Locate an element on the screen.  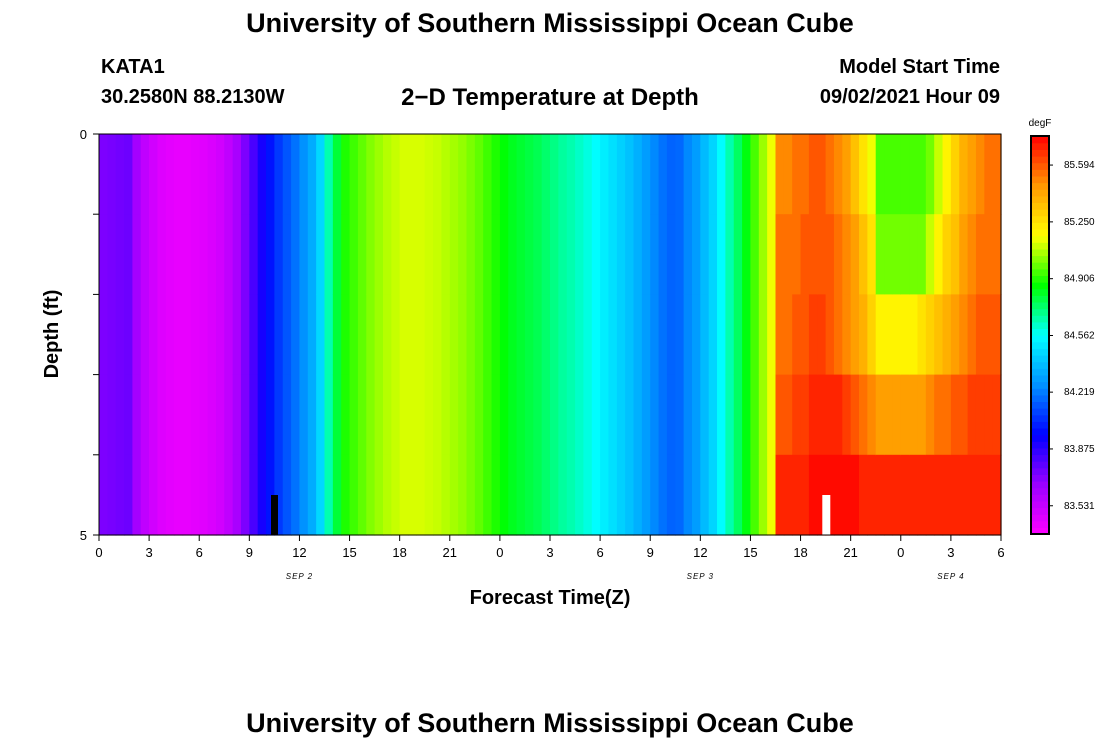
x-tick-label: 0 is located at coordinates (499, 552).